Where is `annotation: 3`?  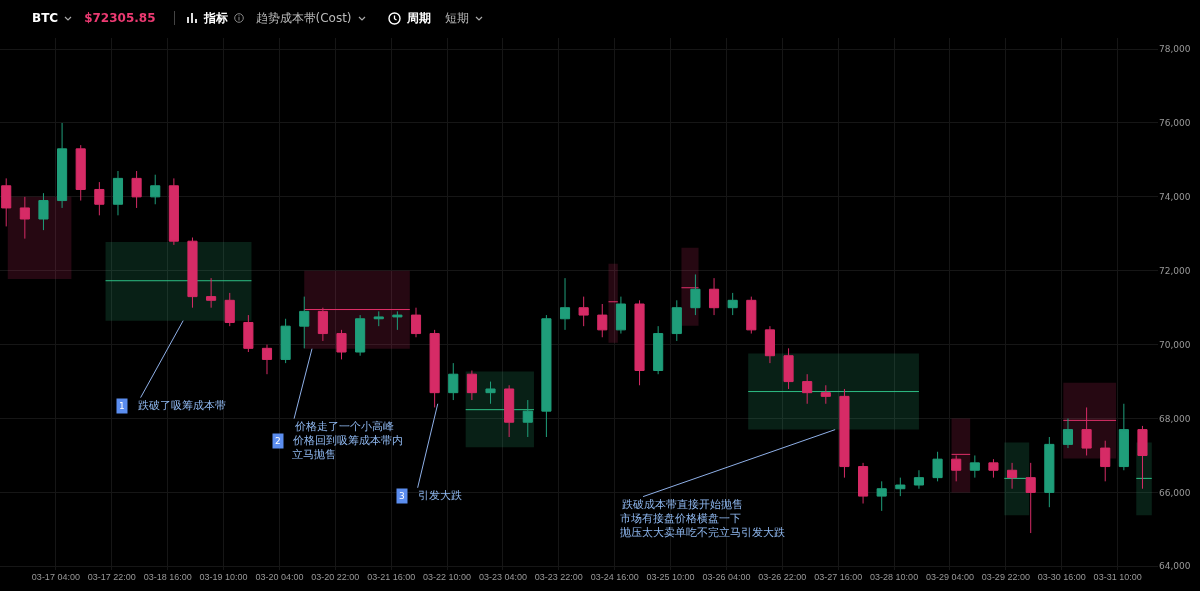
annotation: 3 is located at coordinates (402, 496).